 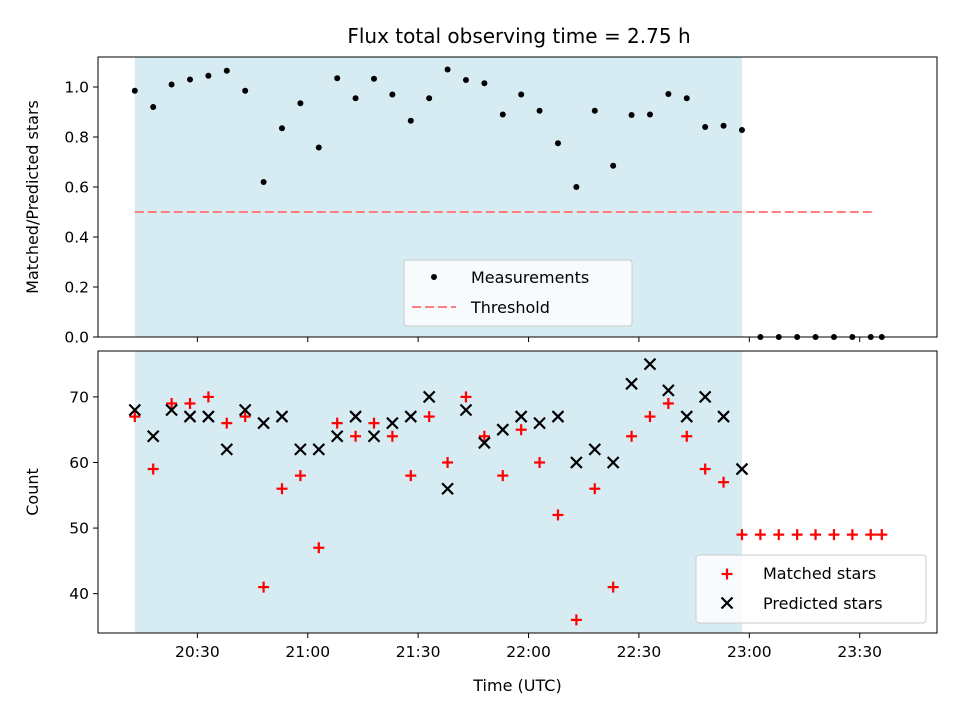 What do you see at coordinates (727, 603) in the screenshot?
I see `legend-predicted-marker` at bounding box center [727, 603].